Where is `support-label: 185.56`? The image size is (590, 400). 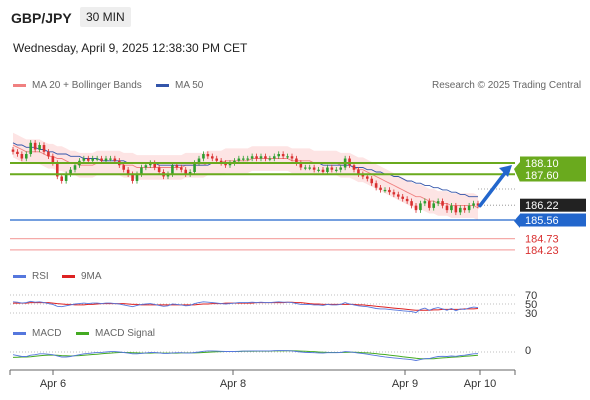
support-label: 185.56 is located at coordinates (553, 220).